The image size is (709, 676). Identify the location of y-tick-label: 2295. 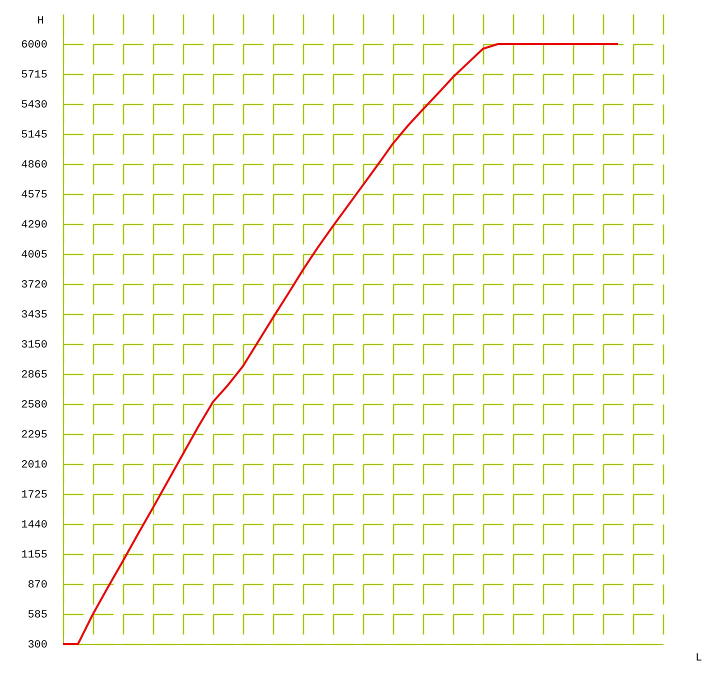
(34, 436).